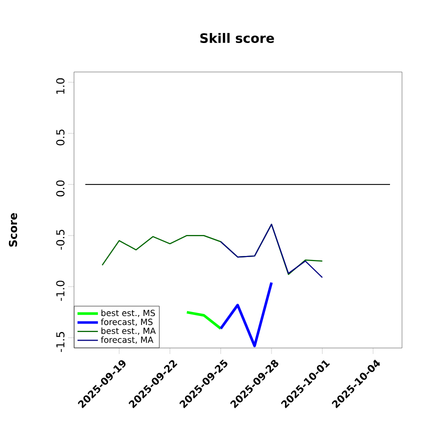  Describe the element at coordinates (60, 188) in the screenshot. I see `y-tick-label: 0.0` at that location.